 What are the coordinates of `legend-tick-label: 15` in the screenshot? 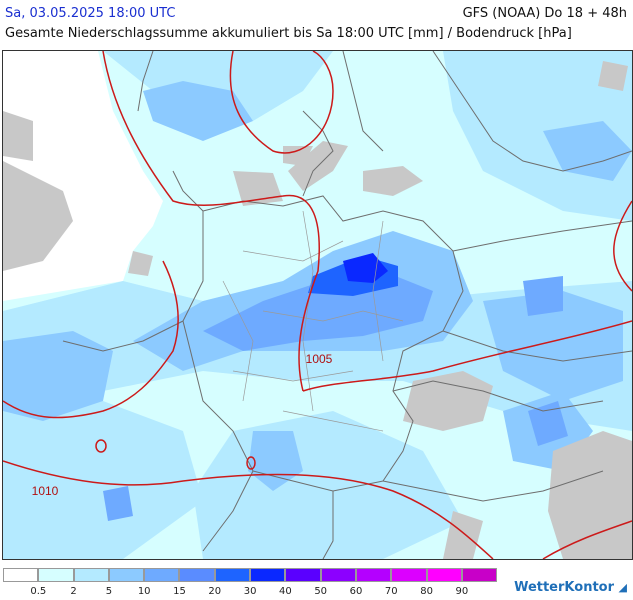 It's located at (179, 591).